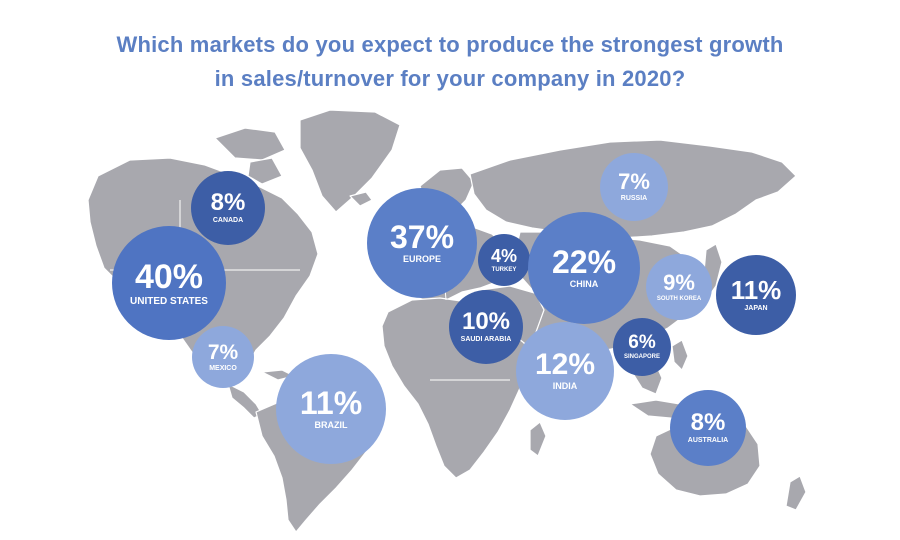 This screenshot has height=540, width=900. Describe the element at coordinates (504, 269) in the screenshot. I see `bubble-label: TURKEY` at that location.